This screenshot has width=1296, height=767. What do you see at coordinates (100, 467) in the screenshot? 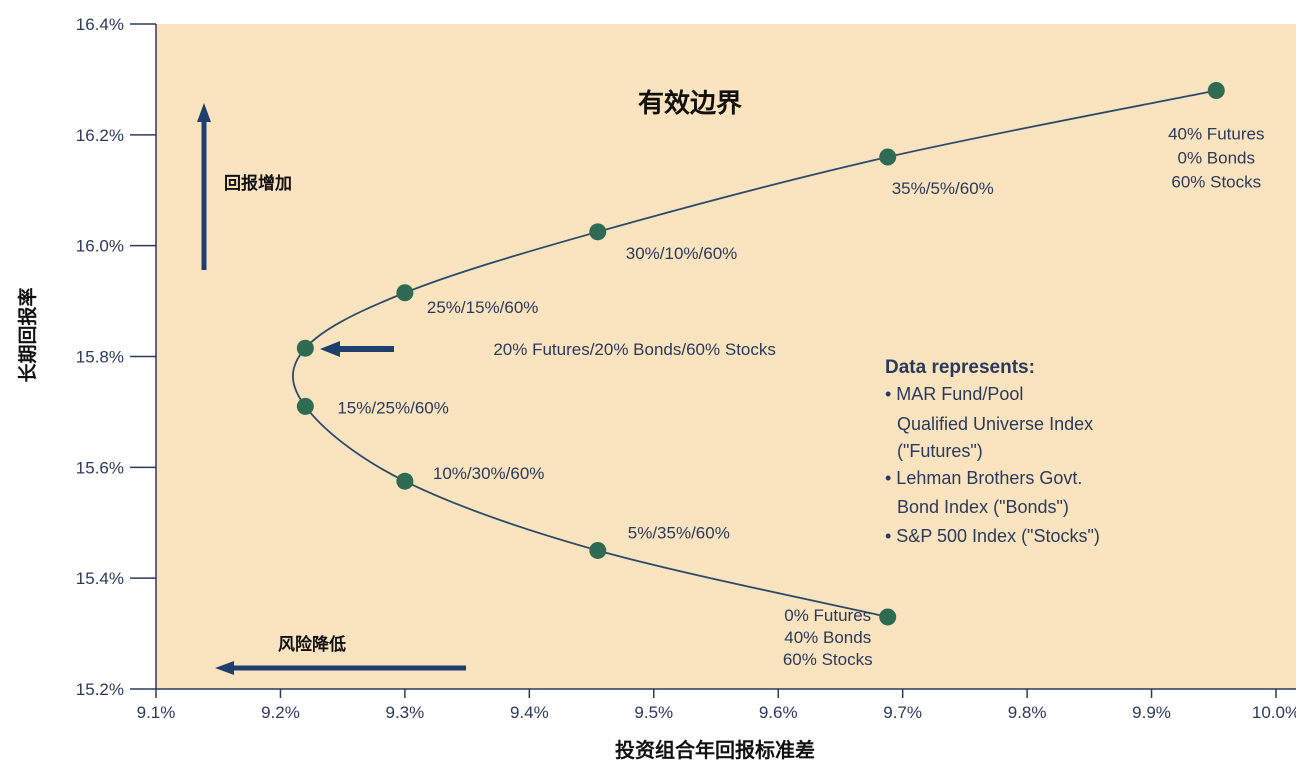
I see `y-tick-label: 15.6%` at bounding box center [100, 467].